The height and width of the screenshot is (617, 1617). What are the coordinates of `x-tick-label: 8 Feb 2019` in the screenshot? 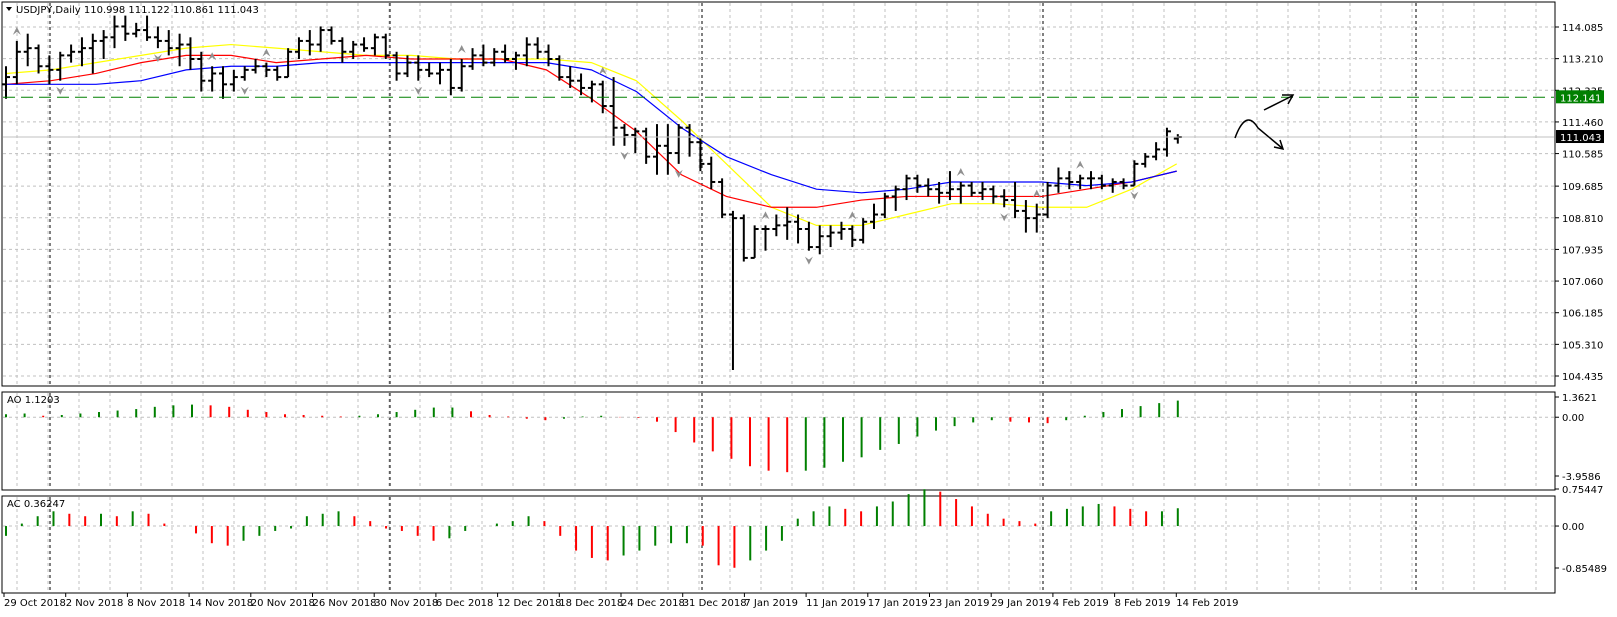 It's located at (1143, 603).